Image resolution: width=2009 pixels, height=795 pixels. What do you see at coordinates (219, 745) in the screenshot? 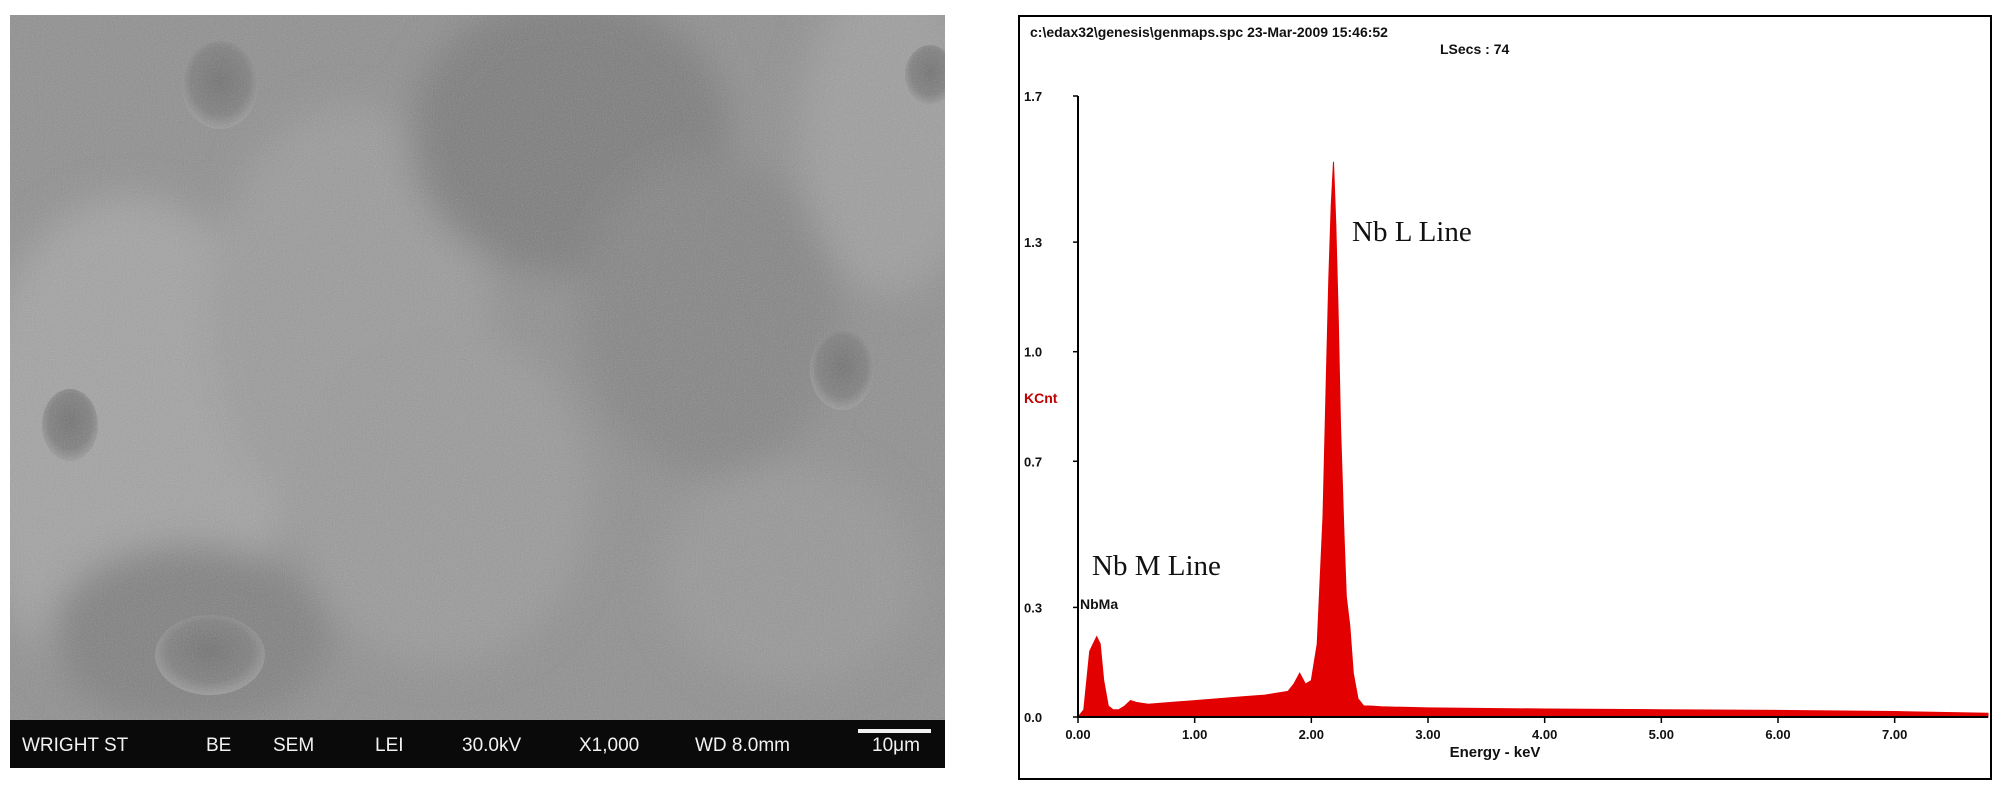
I see `sem-detector-label: BE` at bounding box center [219, 745].